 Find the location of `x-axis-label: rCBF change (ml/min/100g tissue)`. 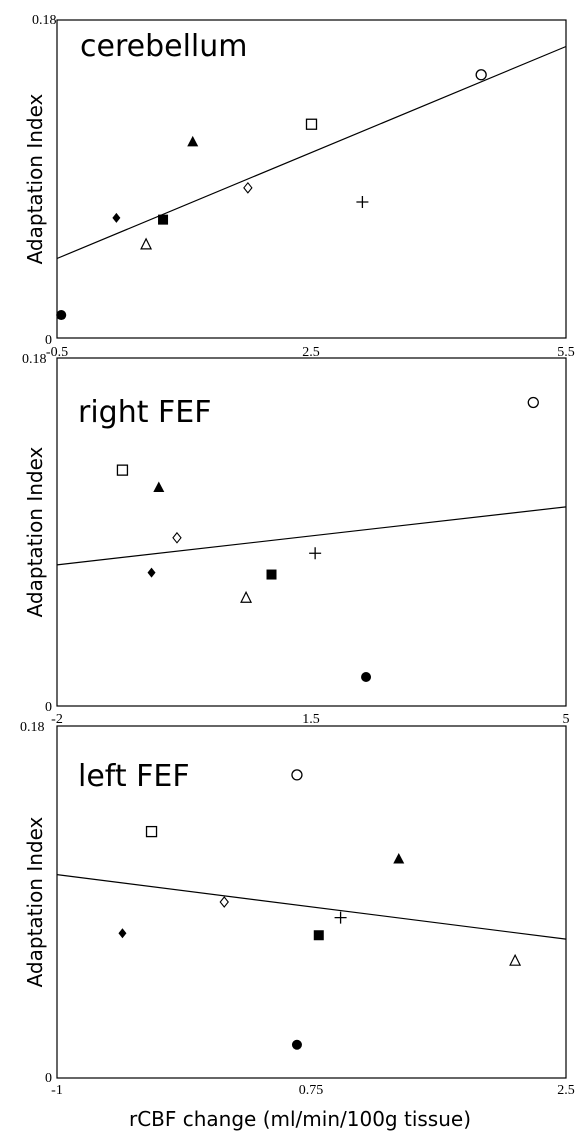

x-axis-label: rCBF change (ml/min/100g tissue) is located at coordinates (300, 1119).